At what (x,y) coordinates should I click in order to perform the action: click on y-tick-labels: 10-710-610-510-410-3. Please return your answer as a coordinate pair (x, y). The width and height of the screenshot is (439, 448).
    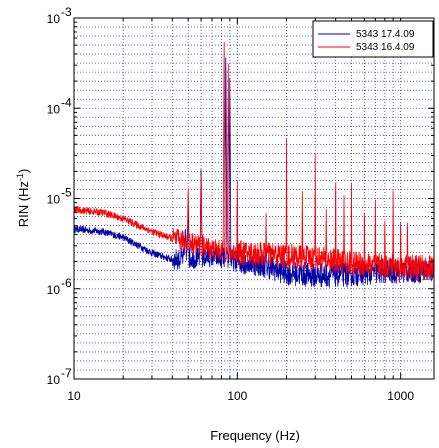
    Looking at the image, I should click on (59, 196).